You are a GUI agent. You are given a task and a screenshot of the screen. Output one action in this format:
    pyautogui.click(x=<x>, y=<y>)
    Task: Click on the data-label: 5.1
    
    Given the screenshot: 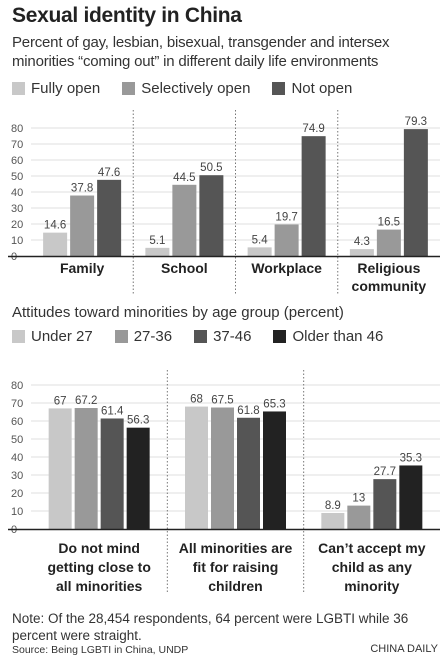 What is the action you would take?
    pyautogui.click(x=157, y=241)
    